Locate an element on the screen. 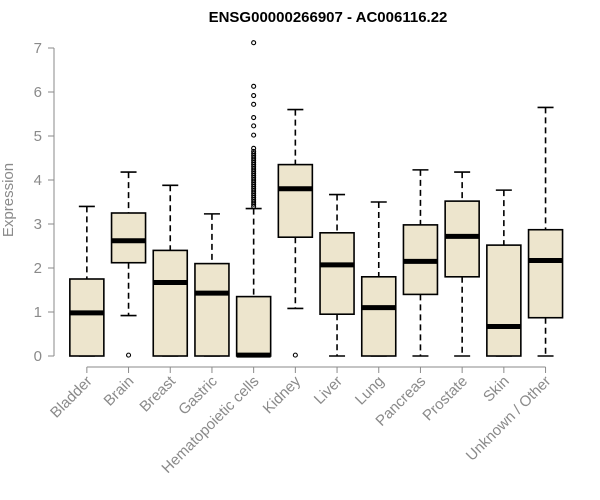  box-gastric is located at coordinates (212, 285).